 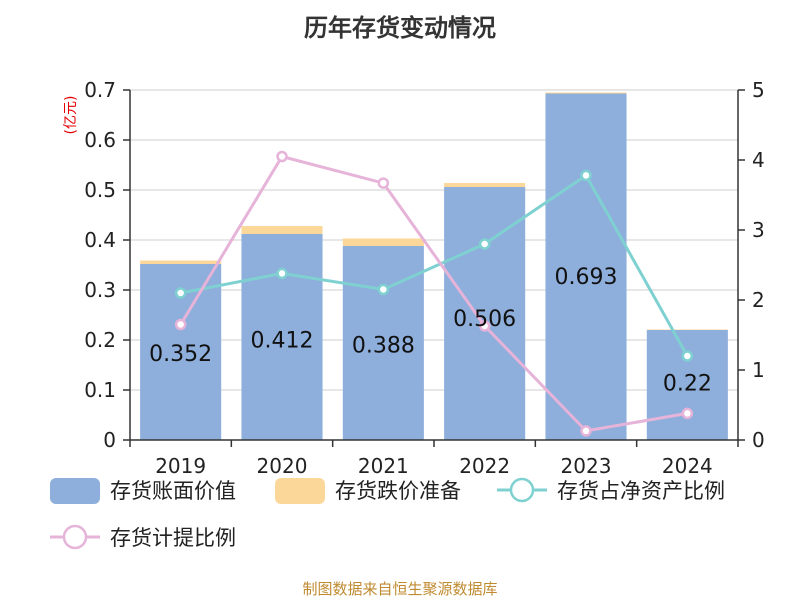 What do you see at coordinates (282, 466) in the screenshot?
I see `x-tick-label: 2020` at bounding box center [282, 466].